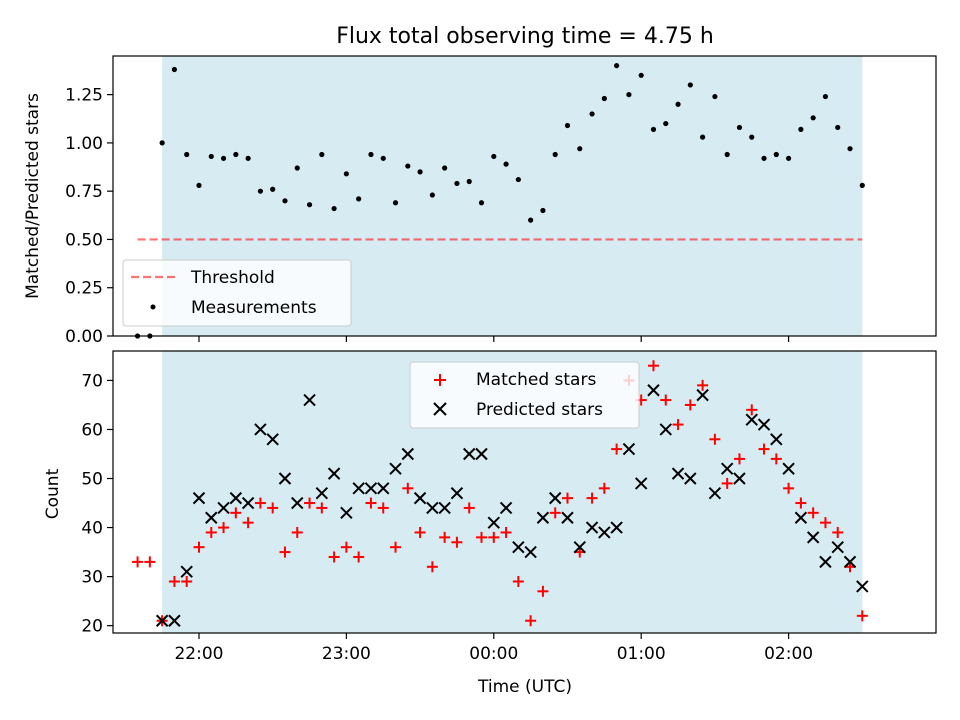 The height and width of the screenshot is (720, 960). What do you see at coordinates (237, 293) in the screenshot?
I see `top-legend: Threshold Measurements` at bounding box center [237, 293].